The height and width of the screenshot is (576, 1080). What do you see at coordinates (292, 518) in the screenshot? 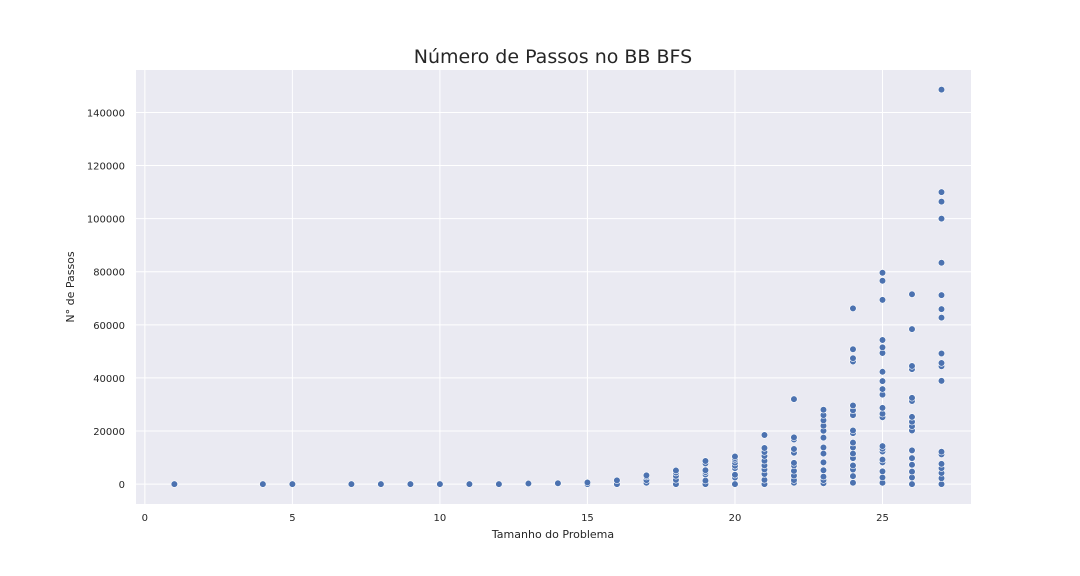
I see `x-tick-label: 5` at bounding box center [292, 518].